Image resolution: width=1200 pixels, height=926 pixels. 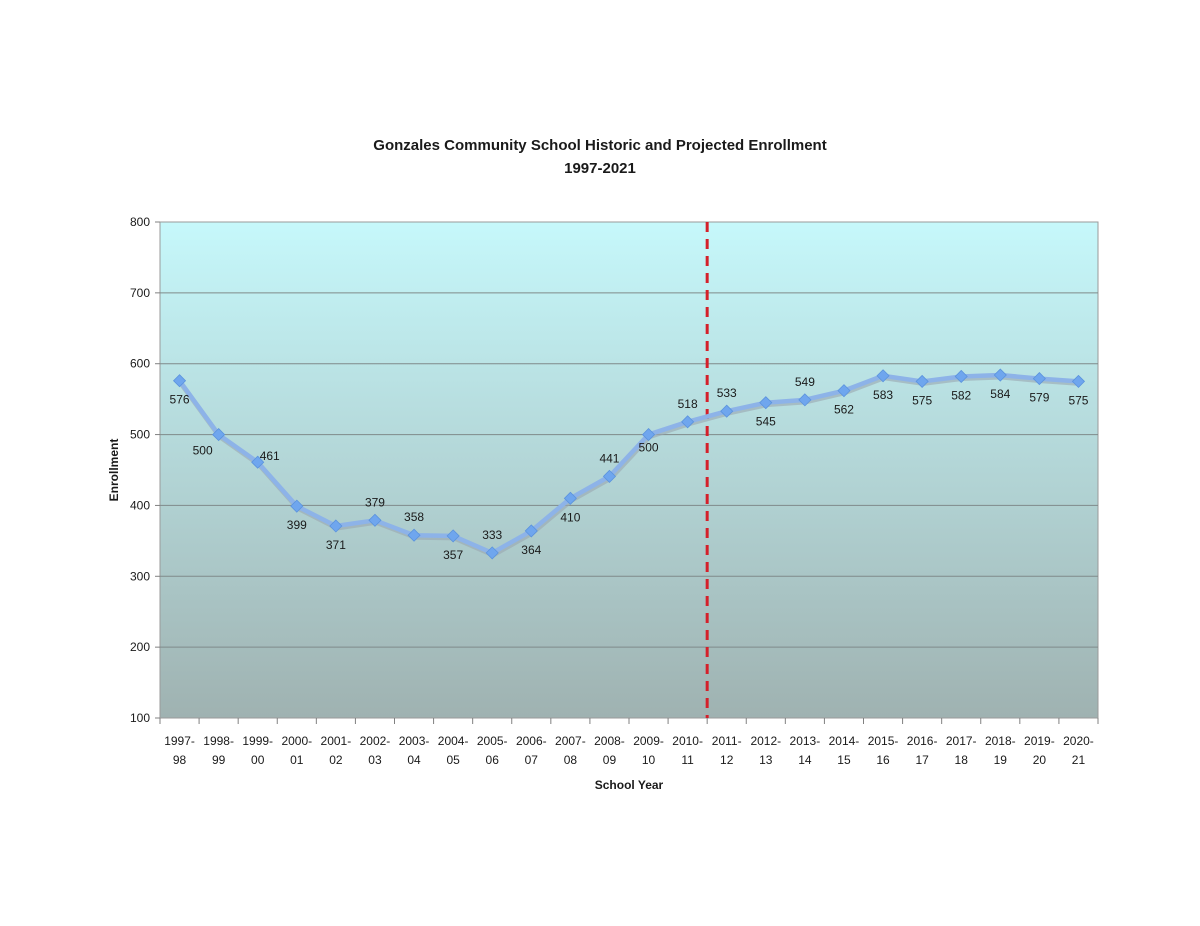 I want to click on x-tick-label: 01, so click(x=297, y=760).